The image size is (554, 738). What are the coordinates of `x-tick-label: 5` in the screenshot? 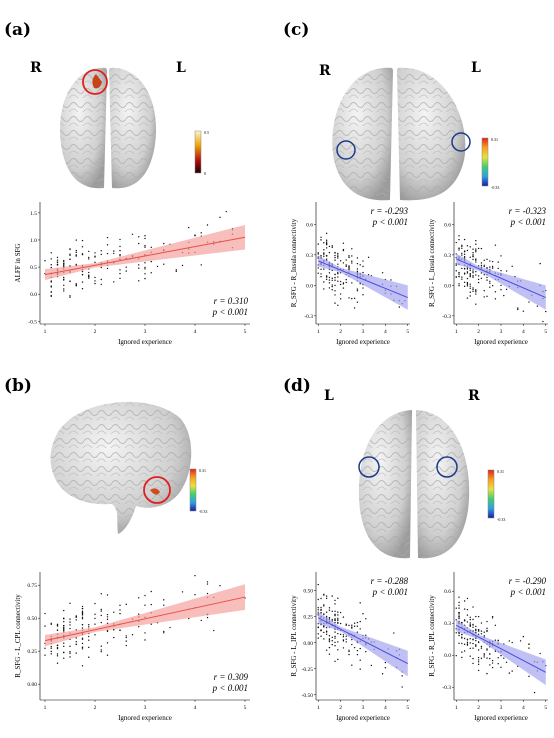 It's located at (245, 332).